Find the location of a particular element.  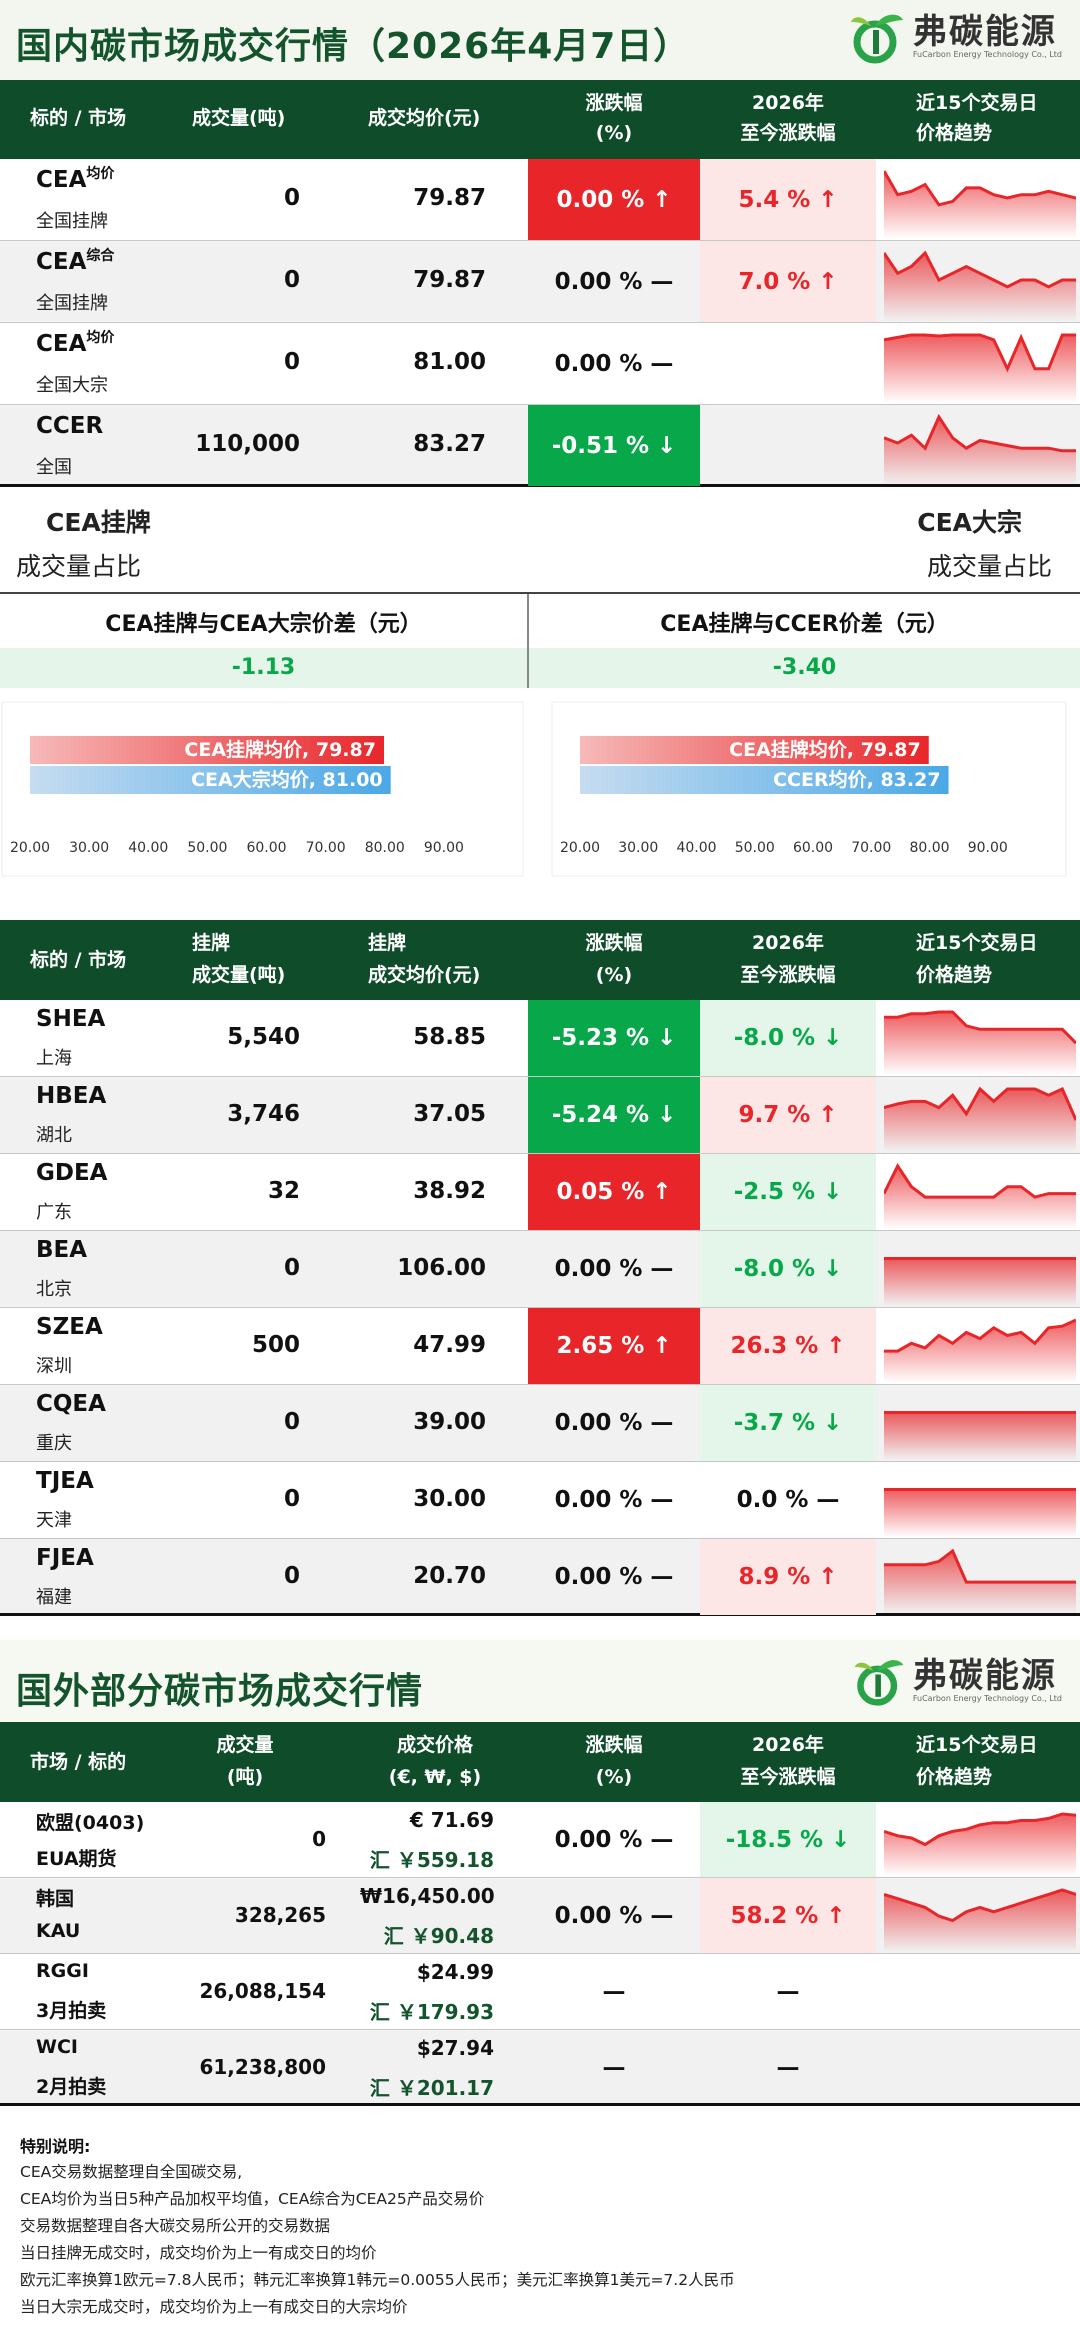

cea-block-share-label: CEA大宗 is located at coordinates (969, 522).